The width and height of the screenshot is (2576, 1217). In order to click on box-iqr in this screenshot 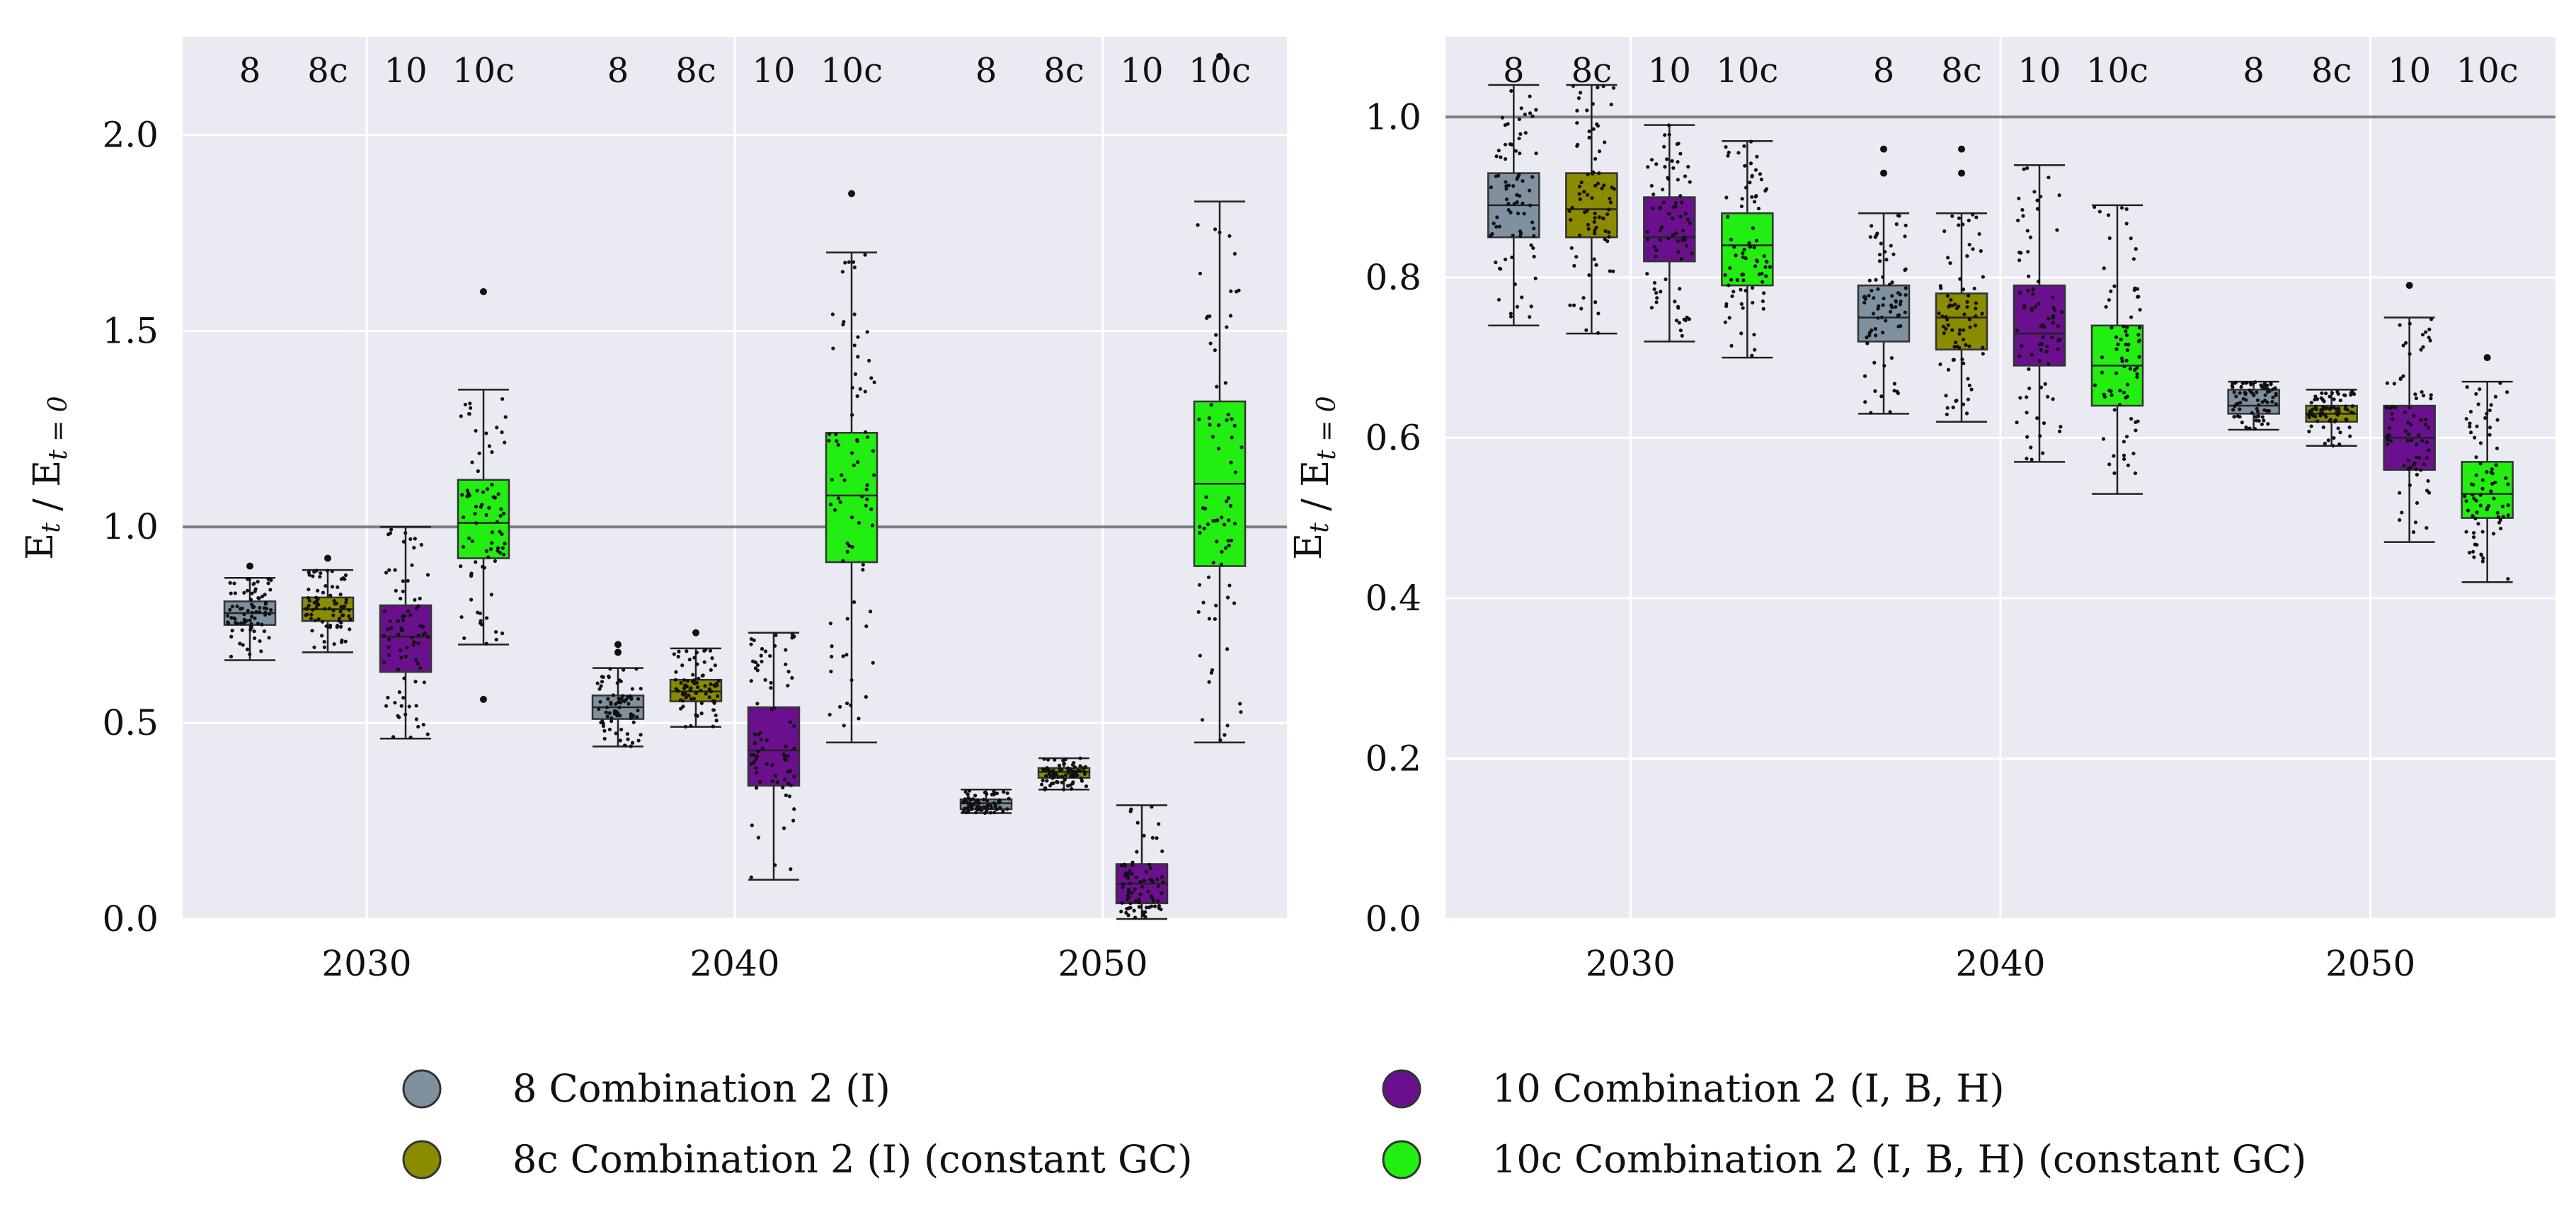, I will do `click(1669, 229)`.